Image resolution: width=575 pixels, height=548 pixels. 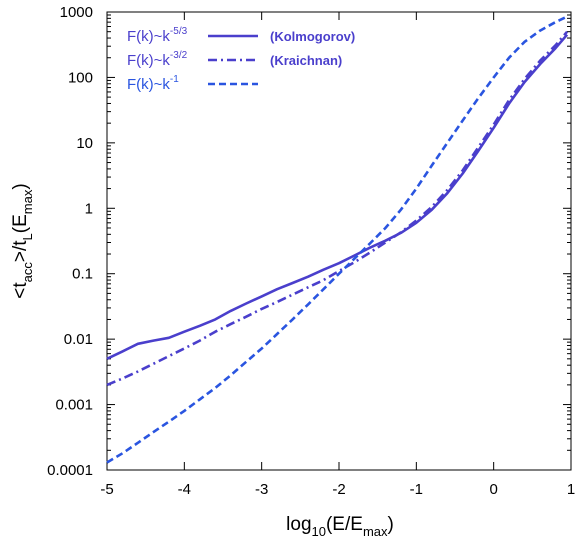 What do you see at coordinates (78, 339) in the screenshot?
I see `y-tick-label: 0.01` at bounding box center [78, 339].